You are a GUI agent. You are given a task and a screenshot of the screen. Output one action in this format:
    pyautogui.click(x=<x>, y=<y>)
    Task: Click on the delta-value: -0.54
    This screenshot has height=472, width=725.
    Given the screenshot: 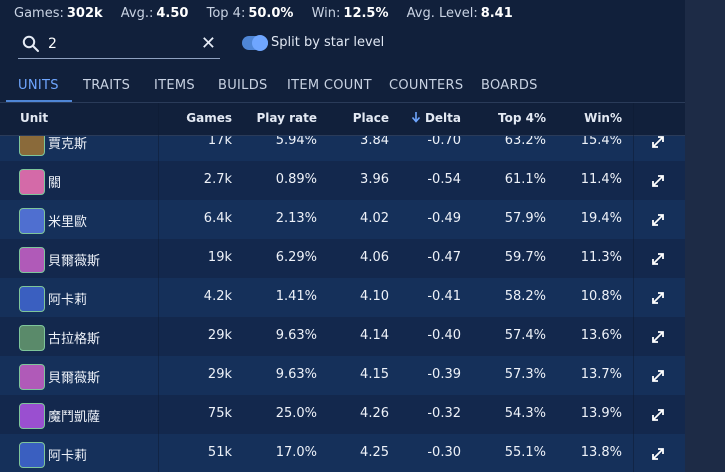 What is the action you would take?
    pyautogui.click(x=444, y=179)
    